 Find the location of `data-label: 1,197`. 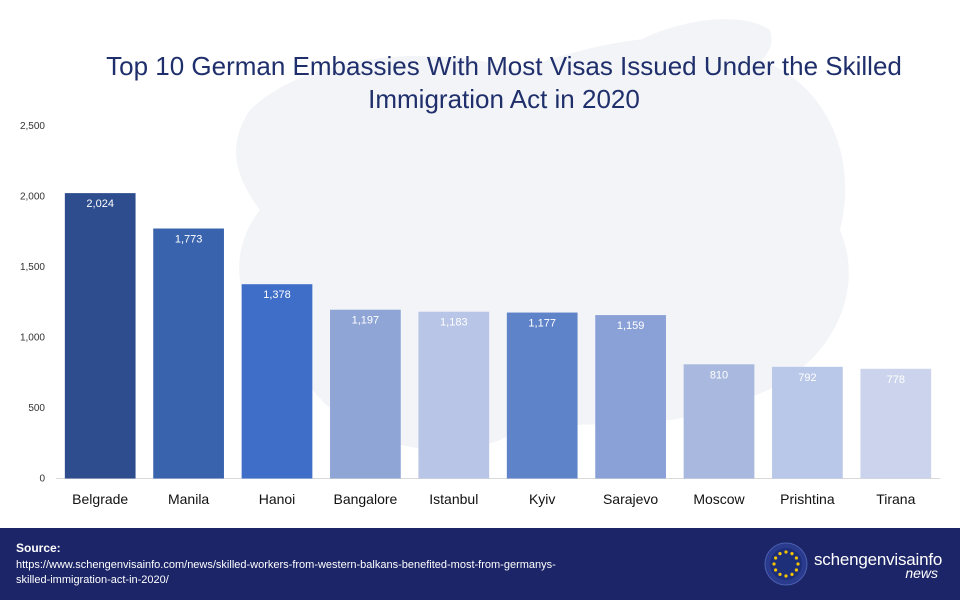

data-label: 1,197 is located at coordinates (366, 321).